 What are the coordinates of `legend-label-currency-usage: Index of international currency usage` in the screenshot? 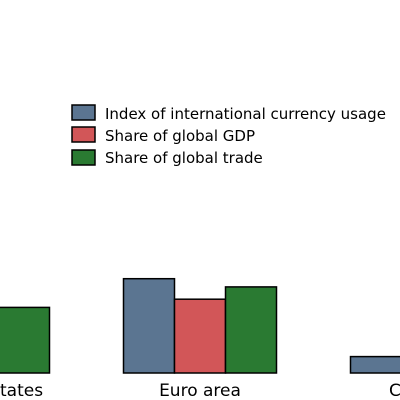 It's located at (245, 114).